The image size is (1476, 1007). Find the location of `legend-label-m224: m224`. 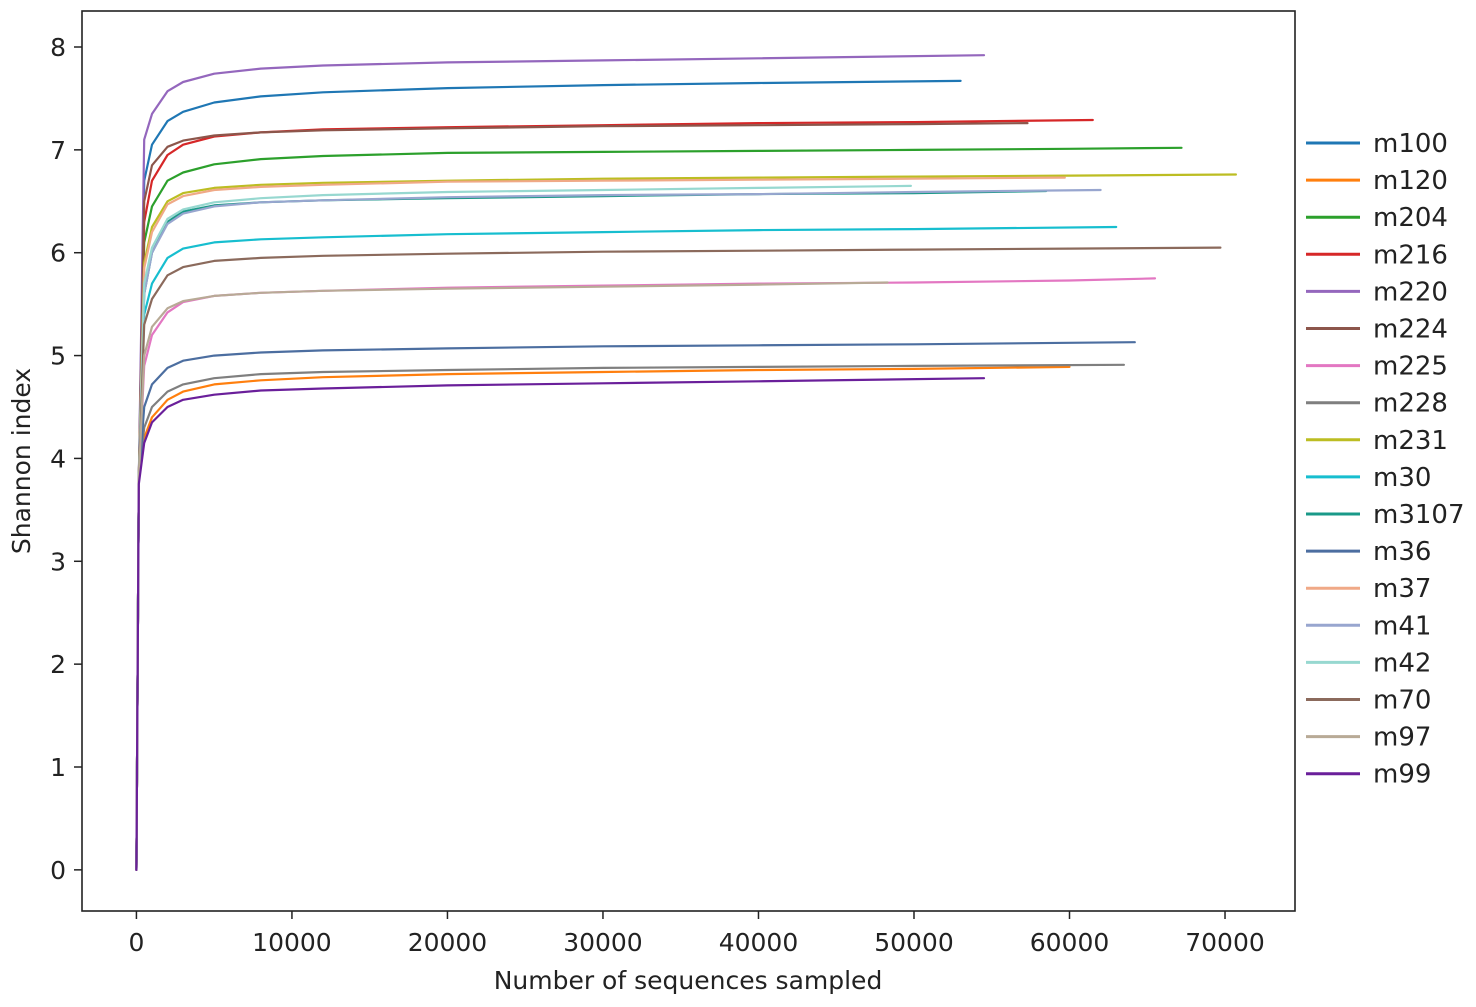

legend-label-m224: m224 is located at coordinates (1410, 330).